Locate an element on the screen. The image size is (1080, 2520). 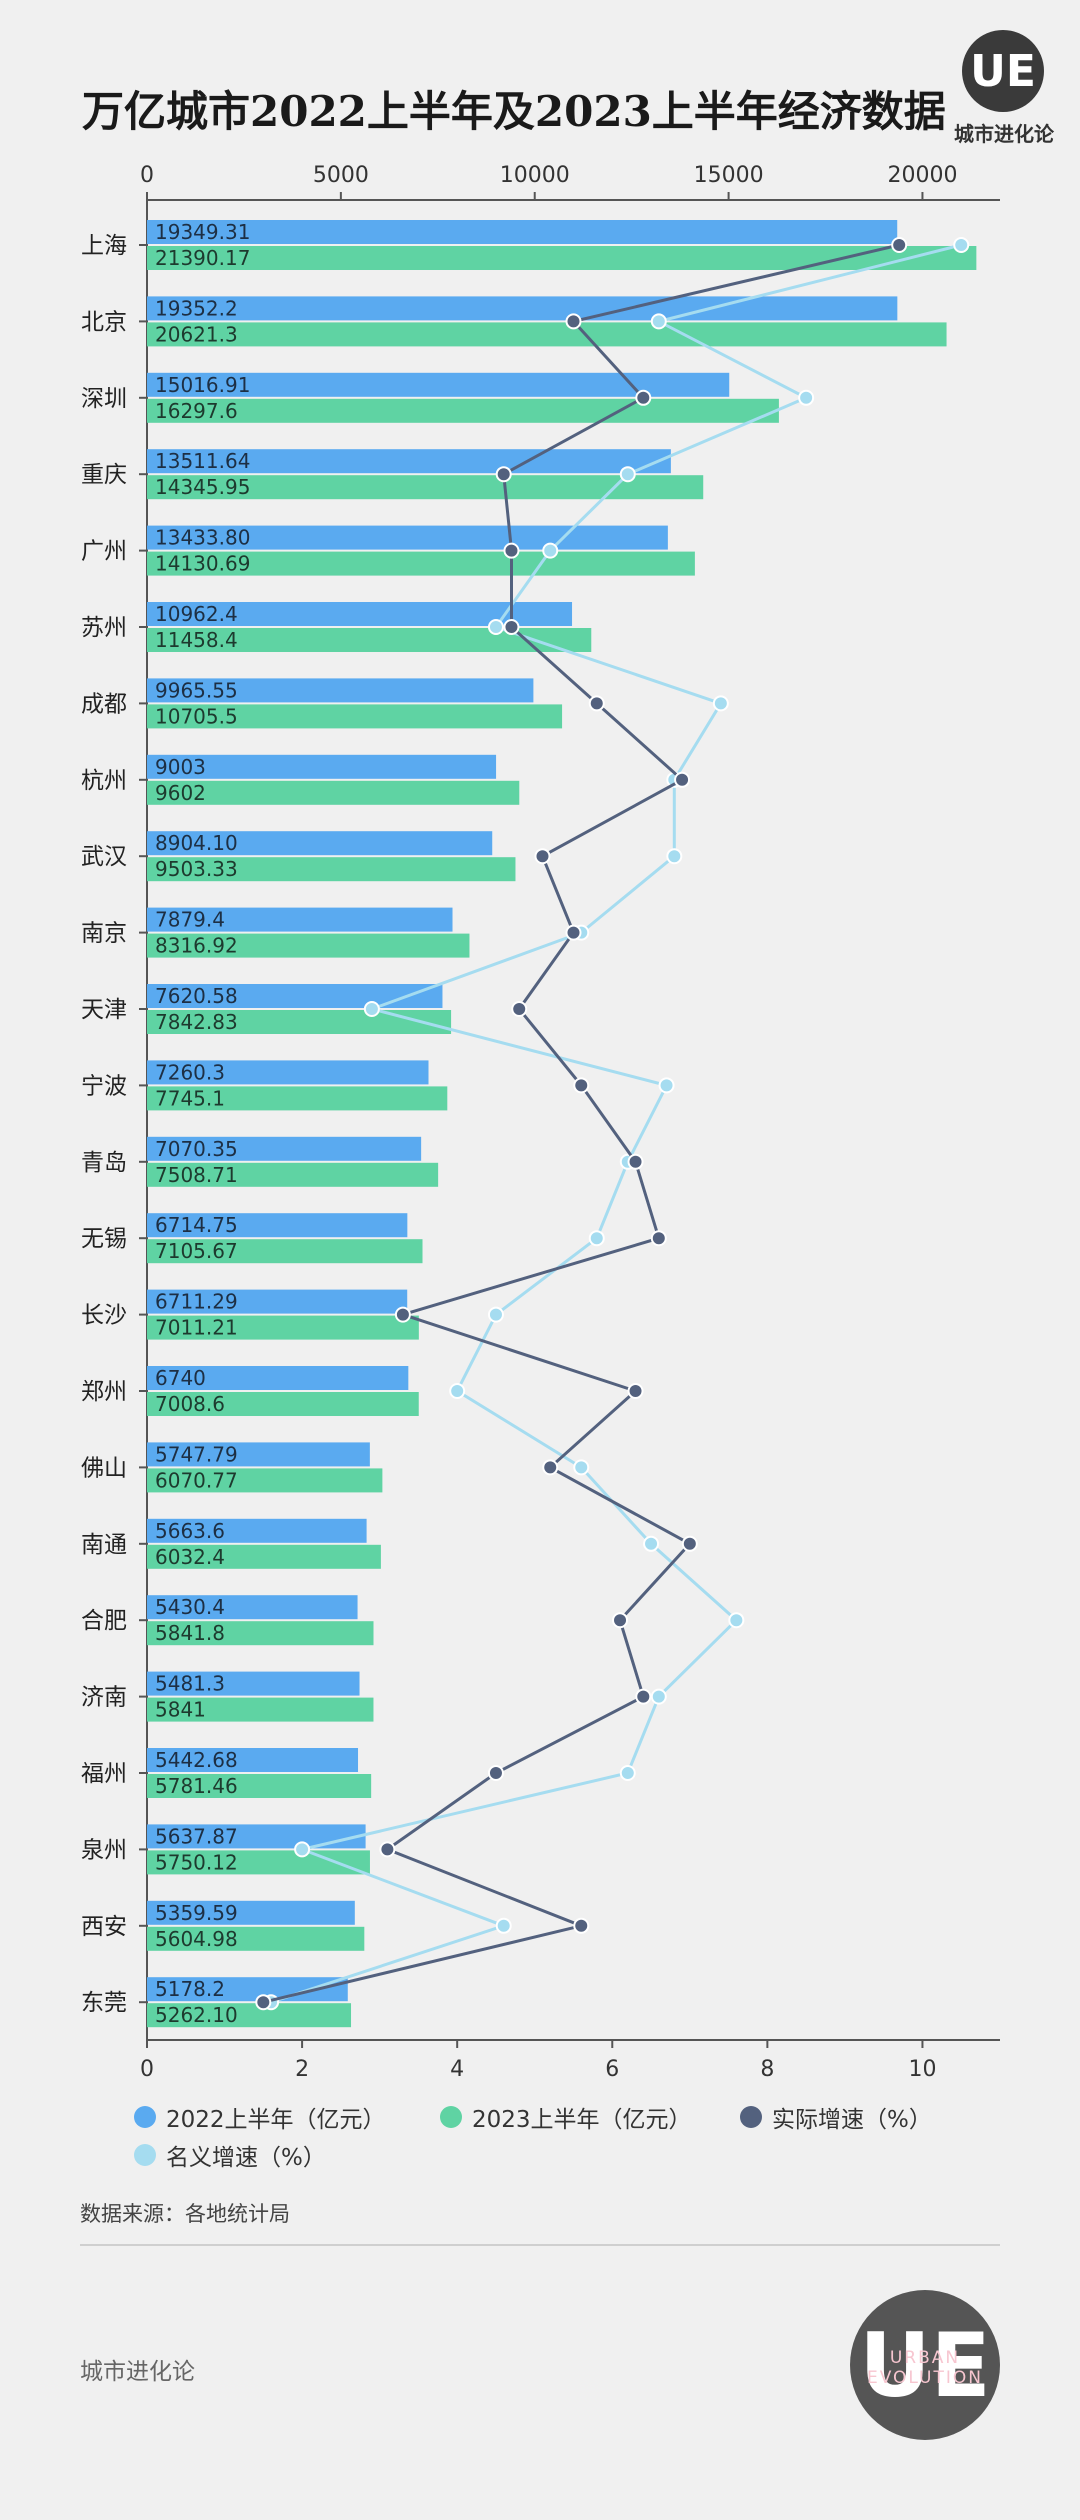
bar-2023-label: 7508.71 is located at coordinates (196, 1175).